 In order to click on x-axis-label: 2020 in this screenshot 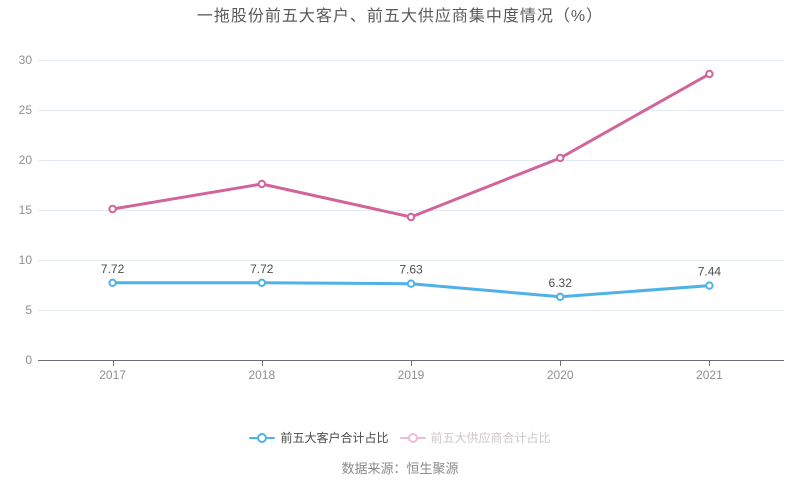, I will do `click(560, 375)`.